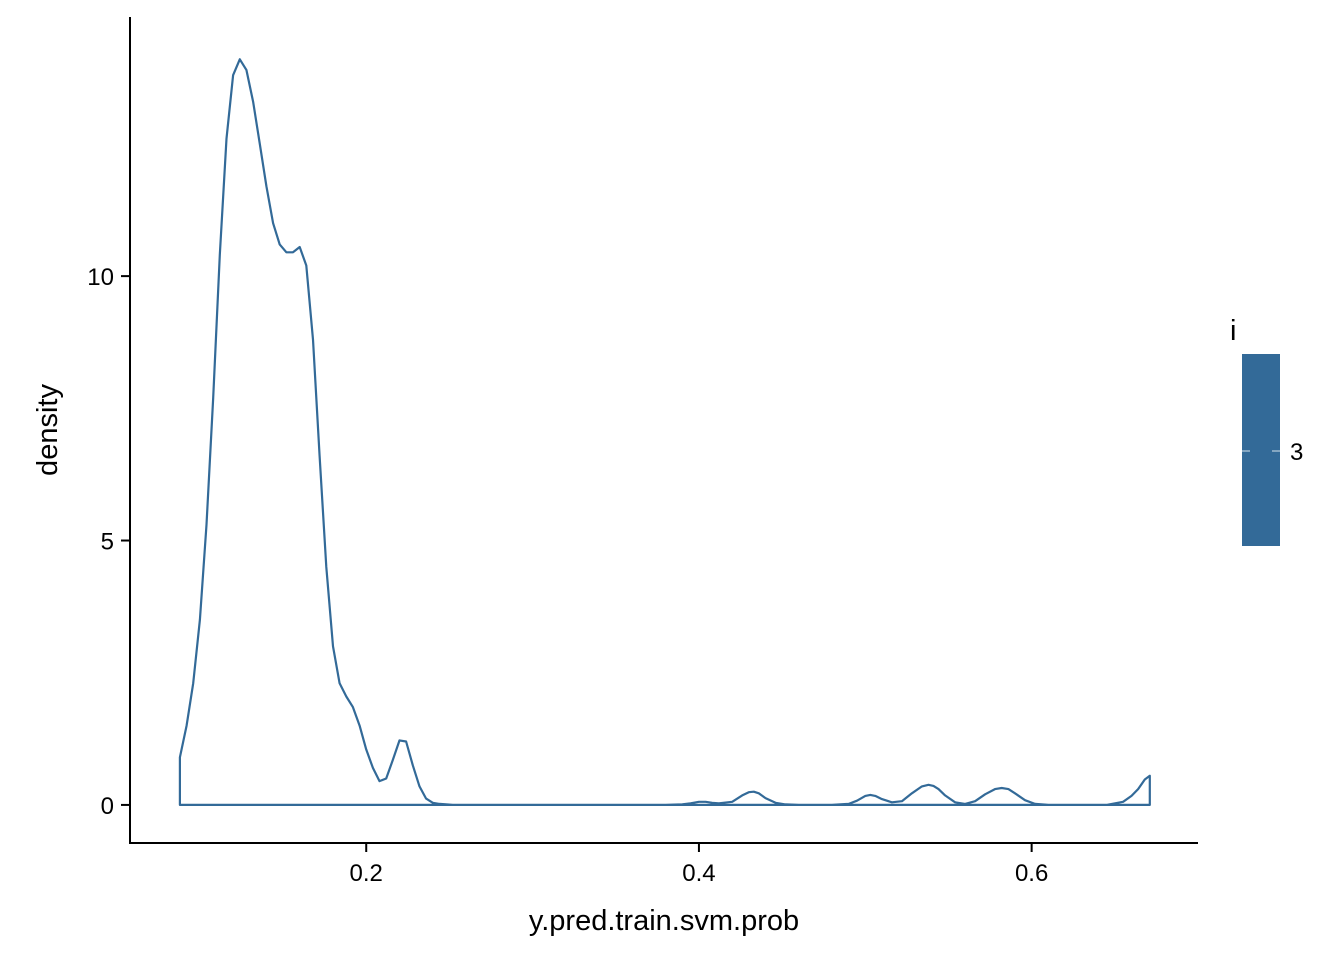 The image size is (1344, 960). I want to click on x-axis-title: y.pred.train.svm.prob, so click(664, 921).